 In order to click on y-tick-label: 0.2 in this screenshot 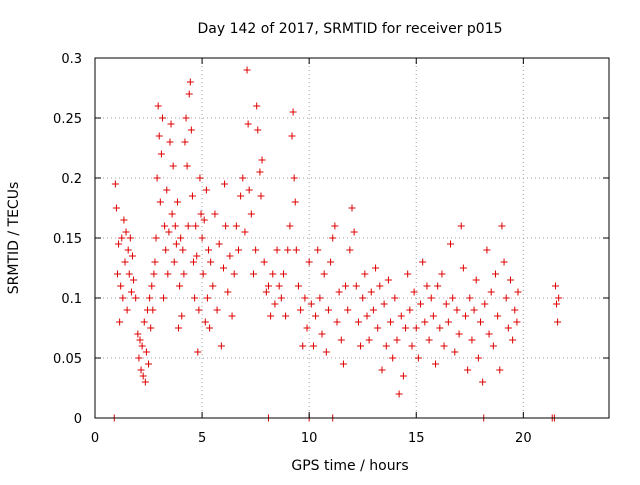, I will do `click(71, 179)`.